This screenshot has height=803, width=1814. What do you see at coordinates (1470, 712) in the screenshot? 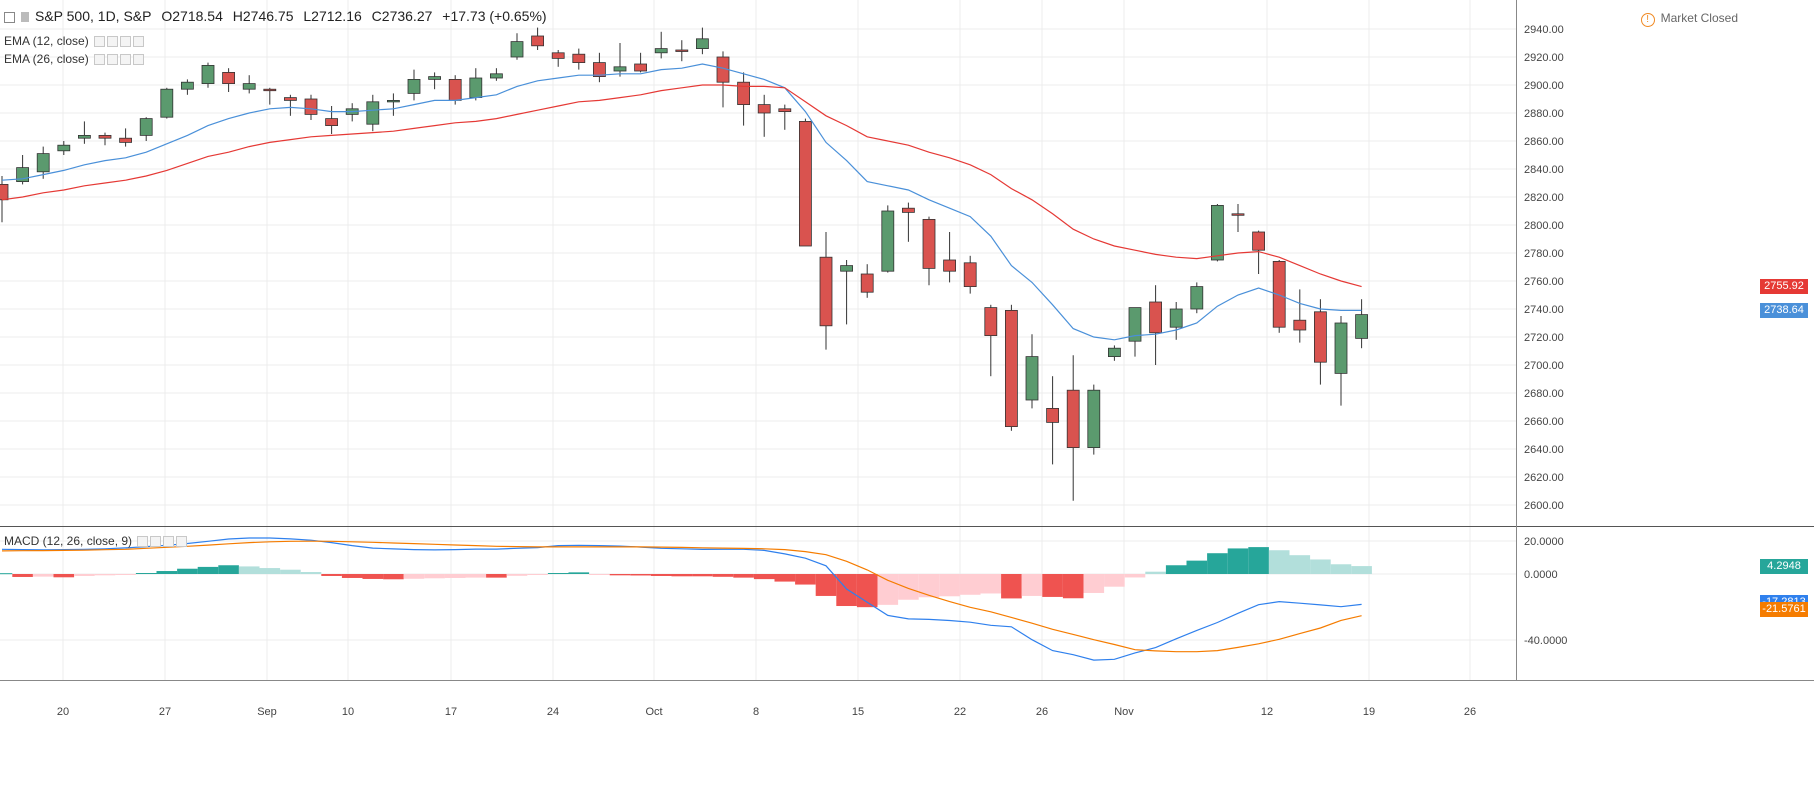
I see `x-tick-label: 26` at bounding box center [1470, 712].